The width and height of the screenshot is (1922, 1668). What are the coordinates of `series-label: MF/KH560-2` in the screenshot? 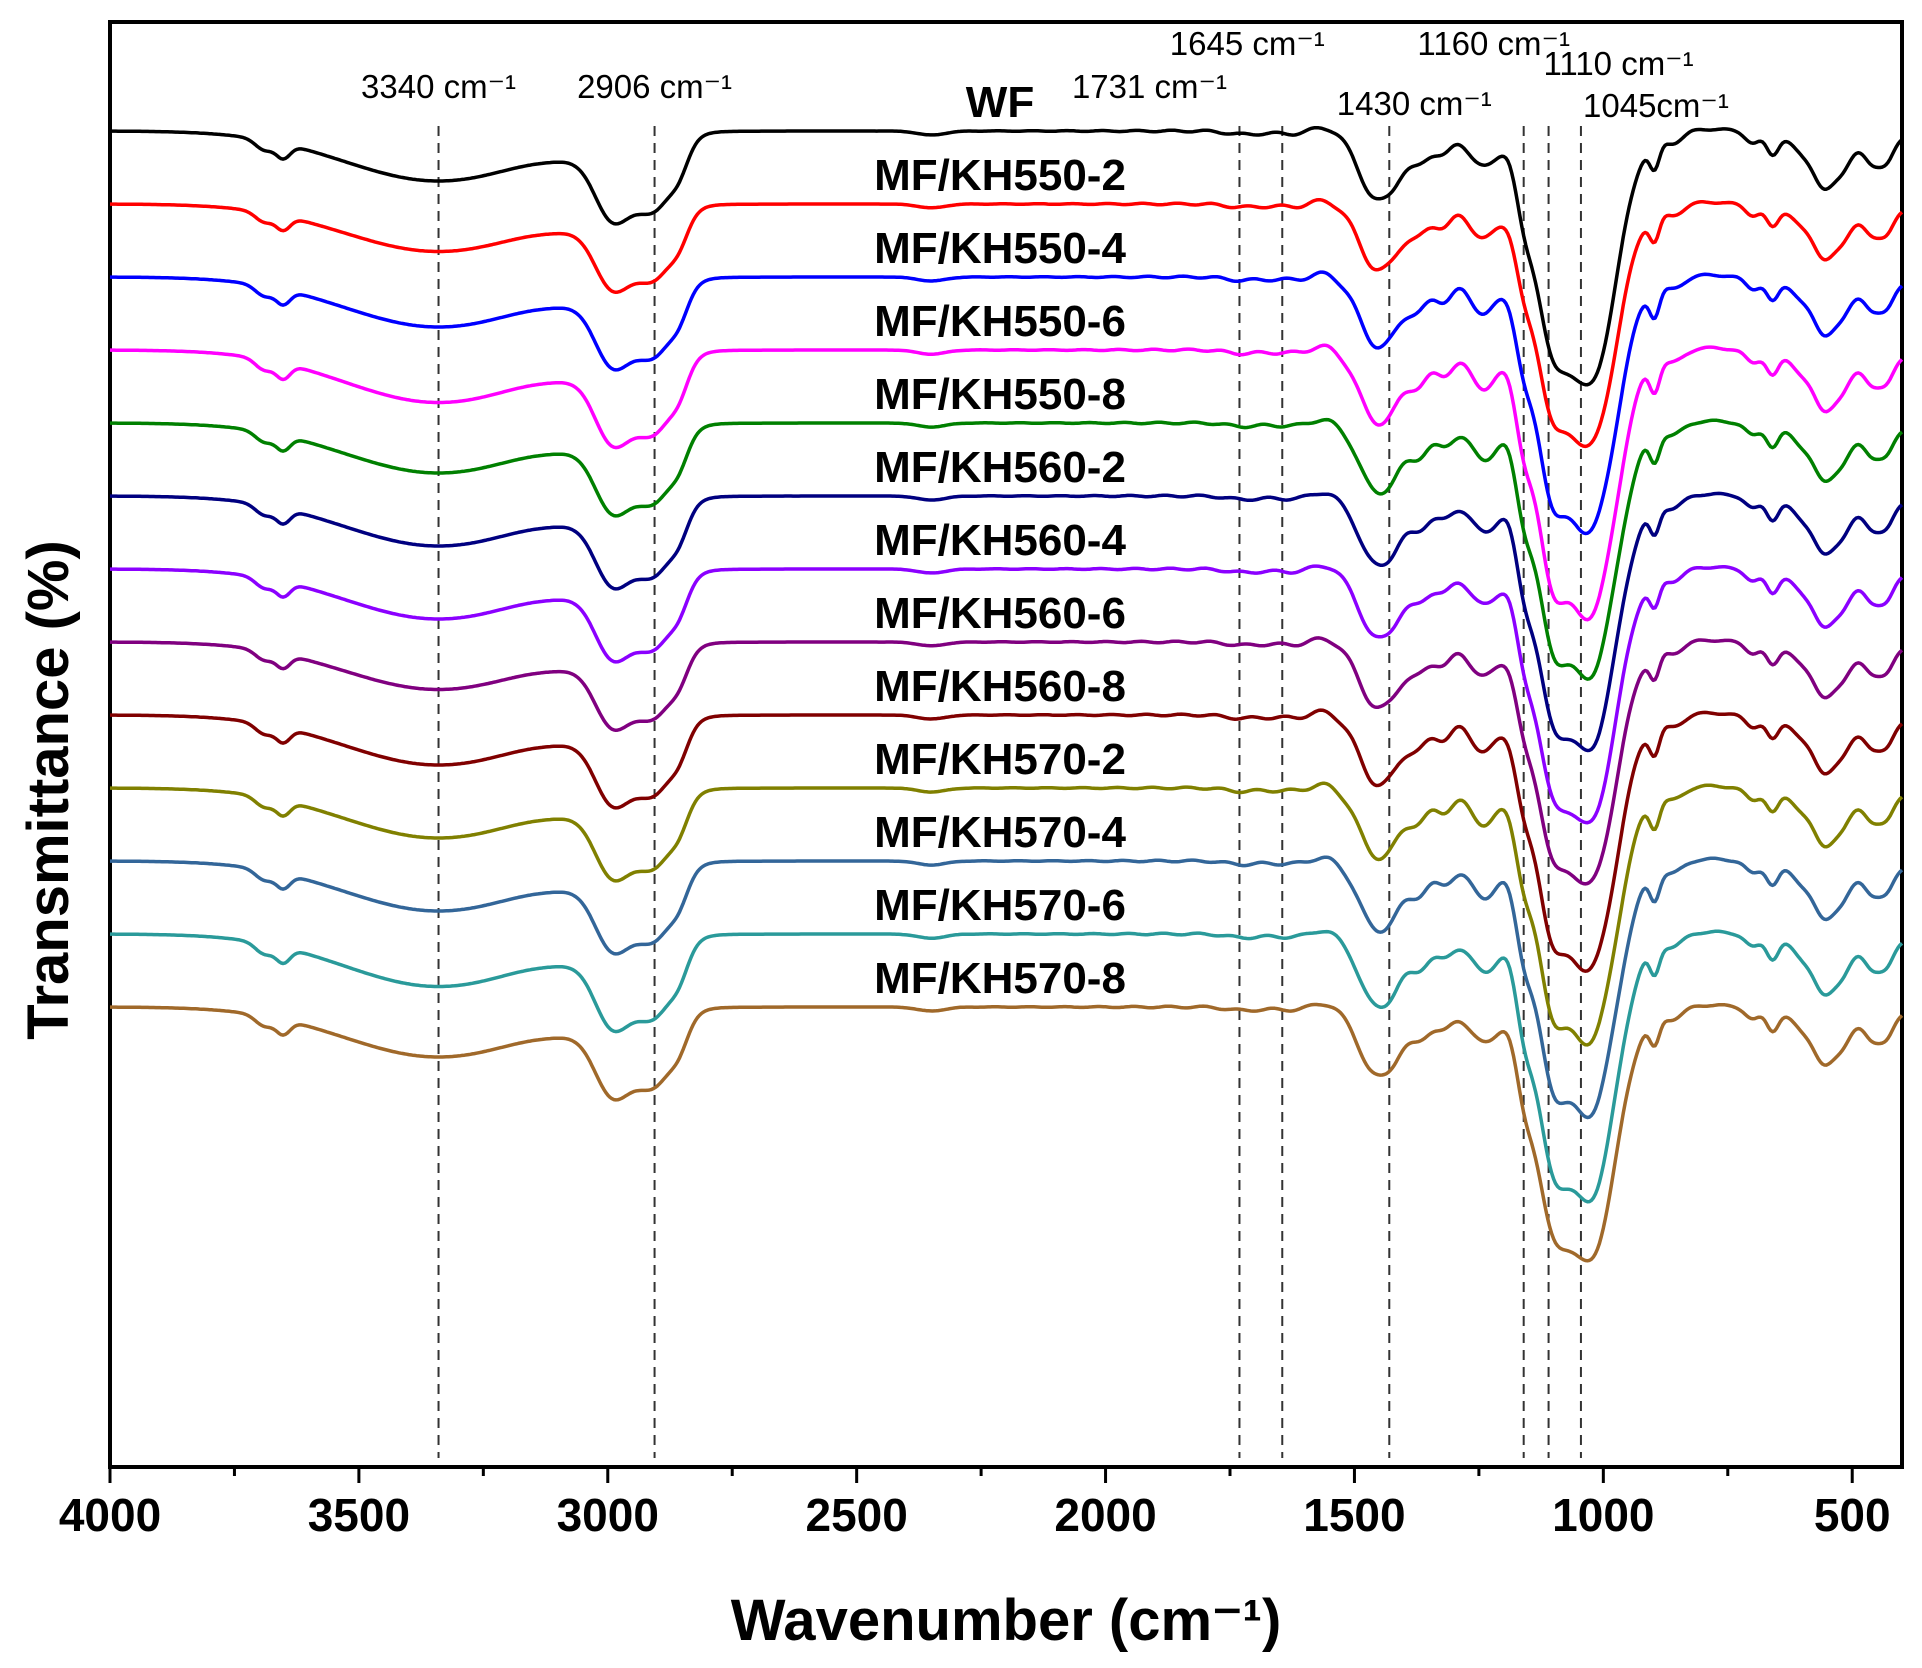 It's located at (1000, 467).